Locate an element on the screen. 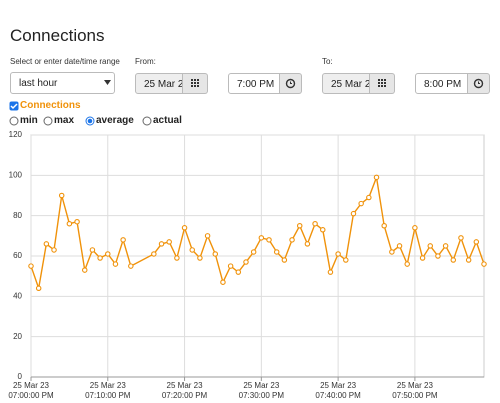 This screenshot has width=500, height=403. y-tick-label: 0 is located at coordinates (20, 376).